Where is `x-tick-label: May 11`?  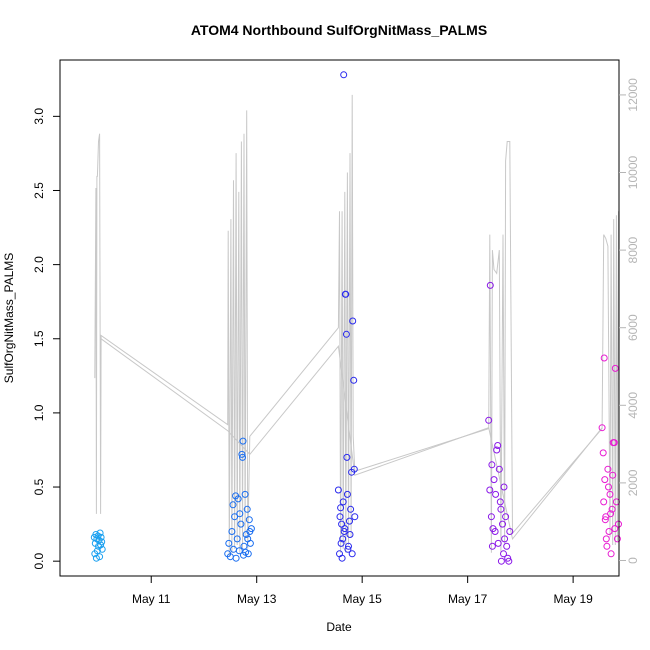
x-tick-label: May 11 is located at coordinates (151, 599).